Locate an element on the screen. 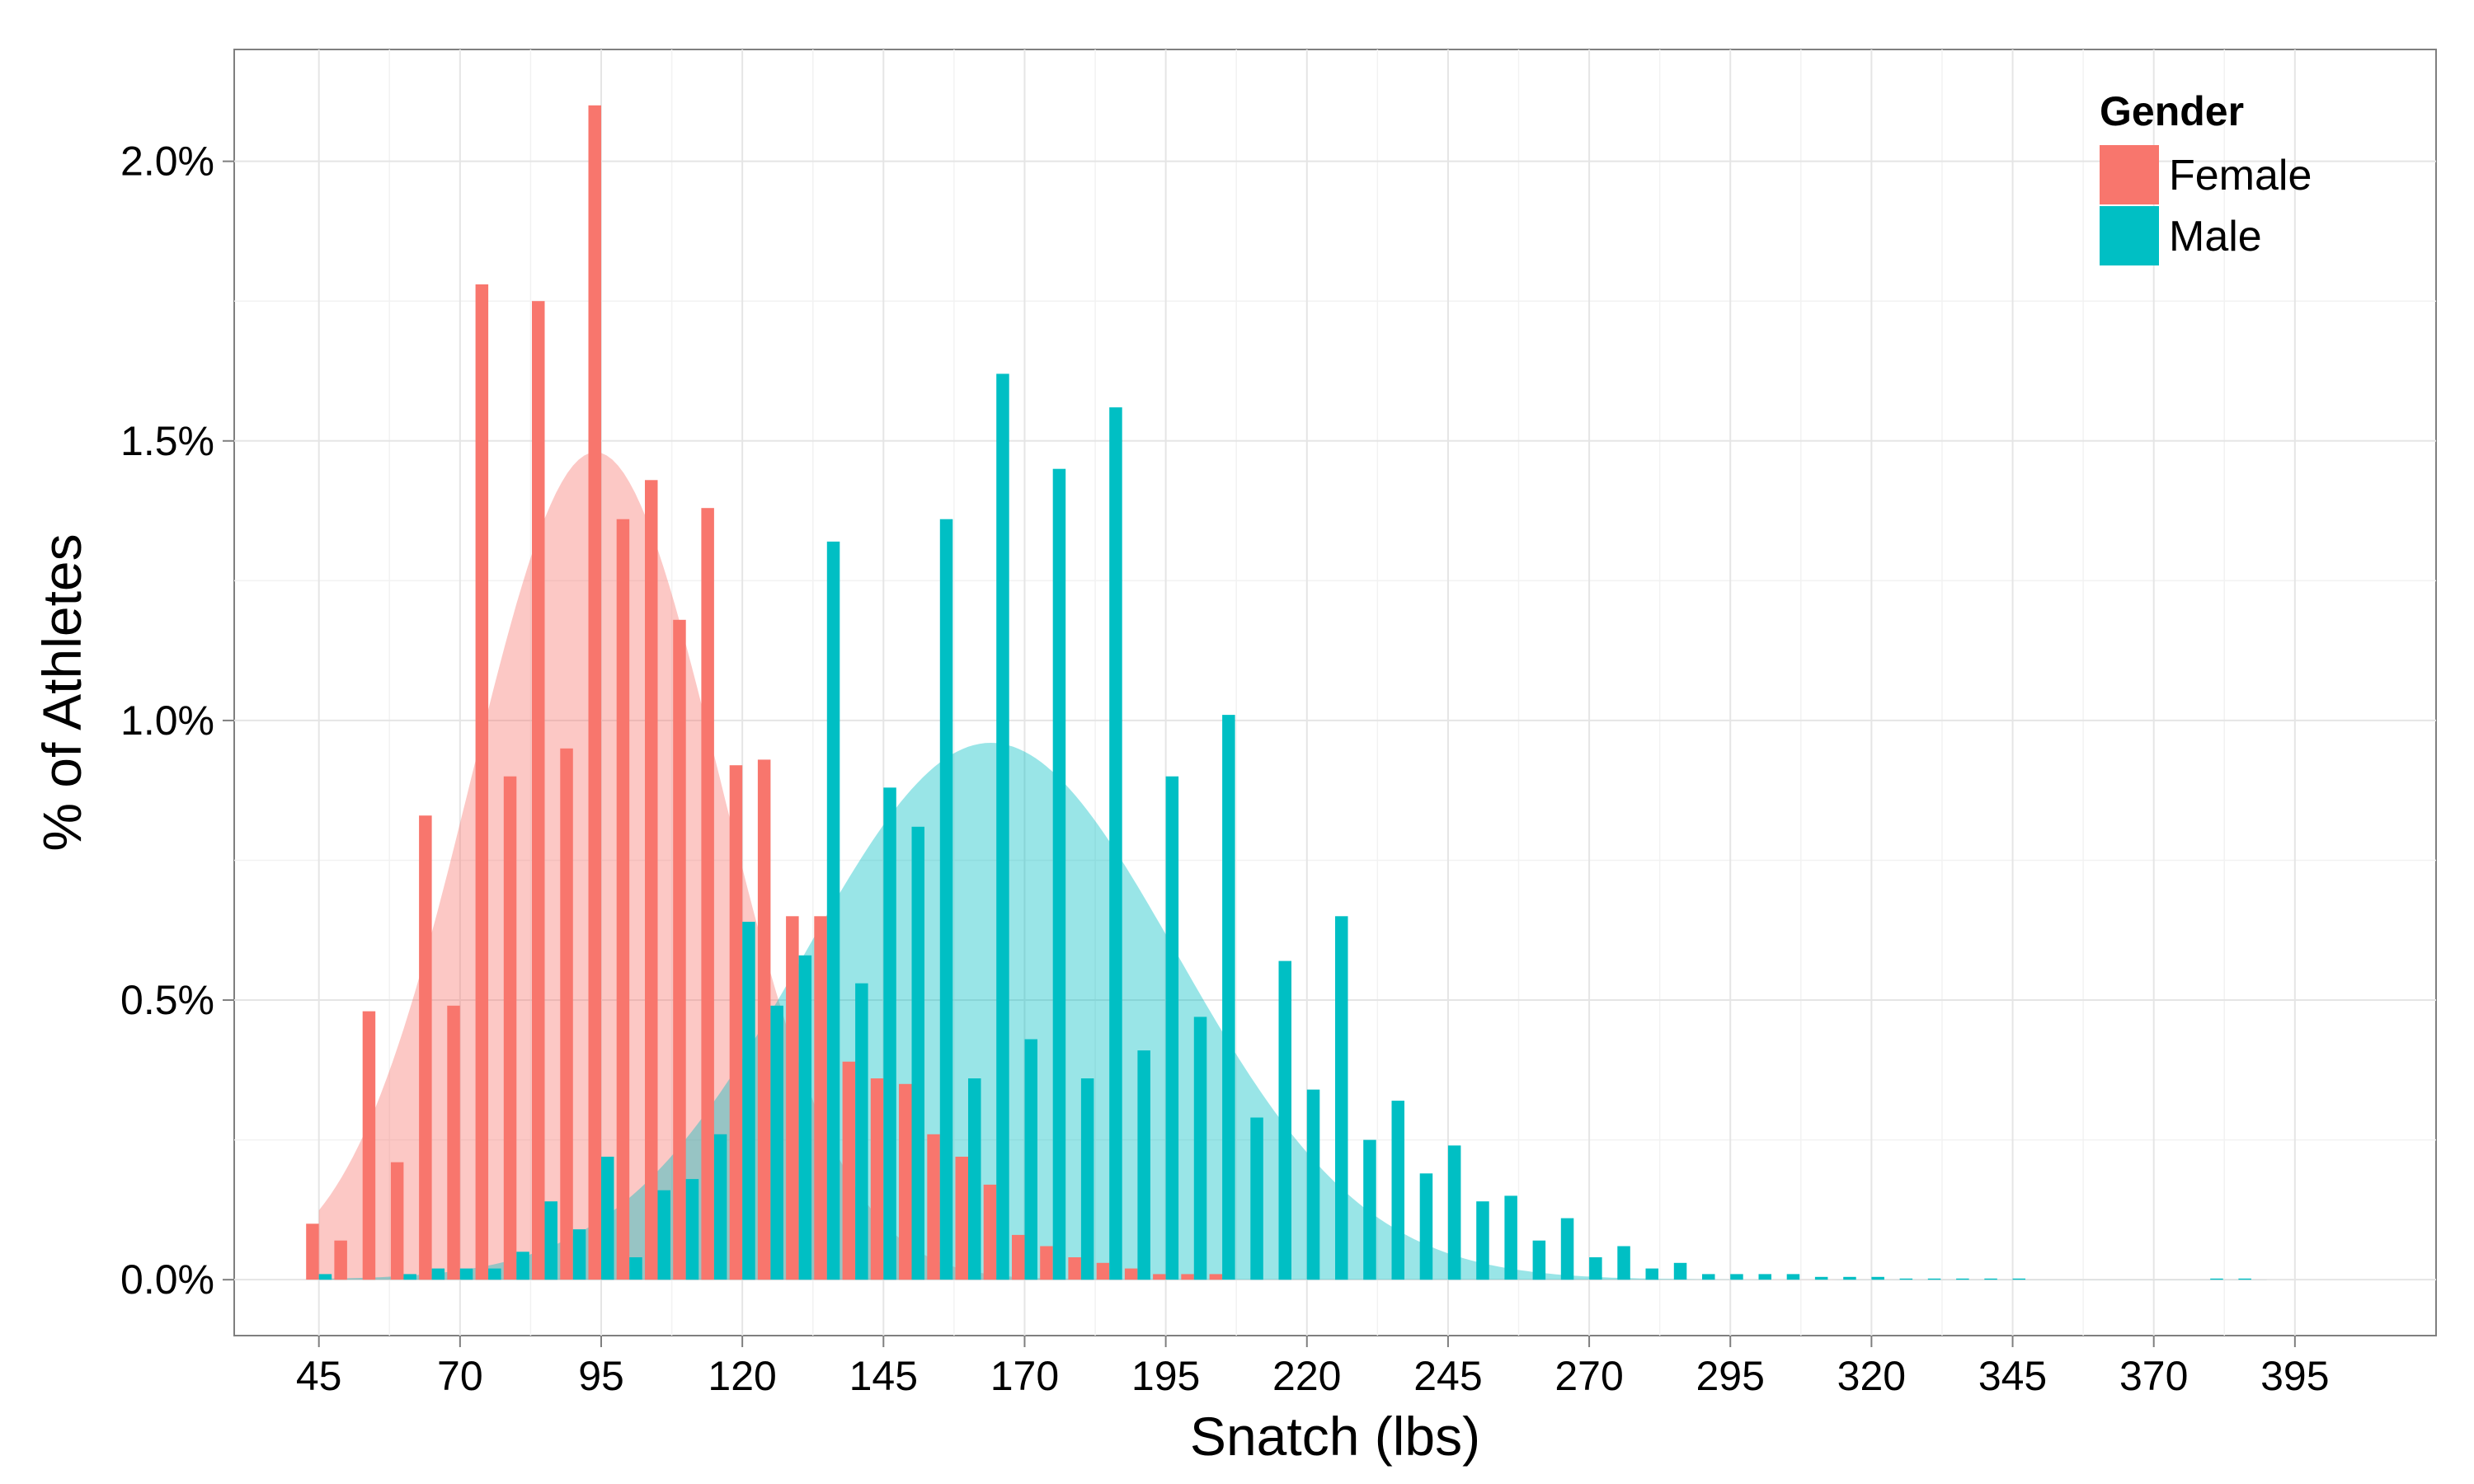 The image size is (2474, 1484). legend-label-male: Male is located at coordinates (2215, 237).